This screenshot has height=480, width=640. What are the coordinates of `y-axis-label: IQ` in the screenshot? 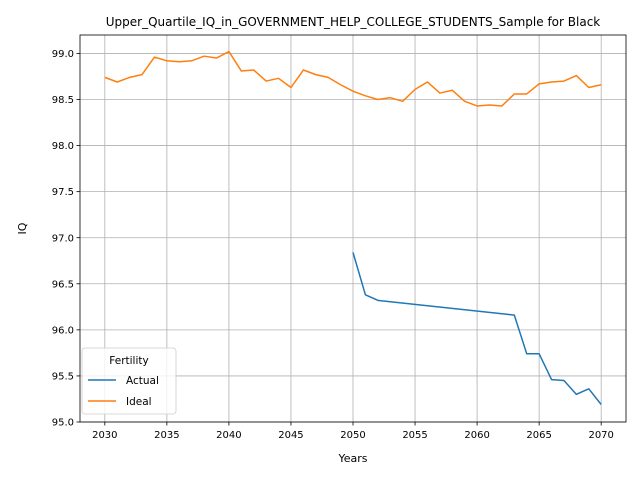 It's located at (22, 228).